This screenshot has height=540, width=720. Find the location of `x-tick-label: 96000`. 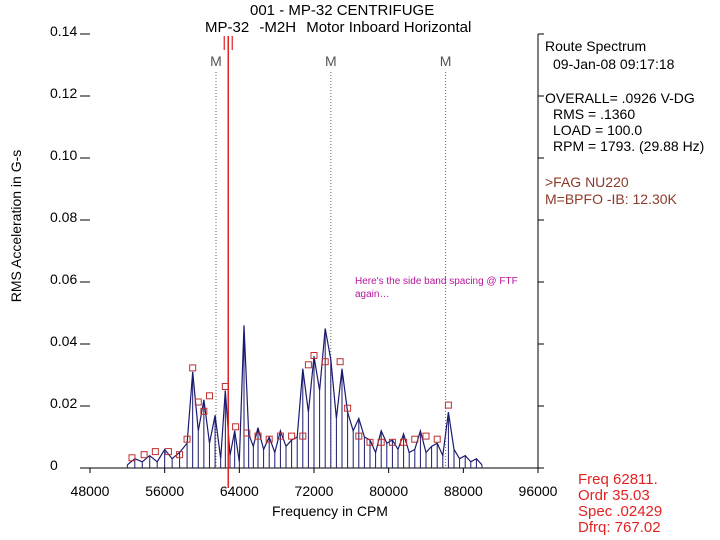

x-tick-label: 96000 is located at coordinates (538, 491).